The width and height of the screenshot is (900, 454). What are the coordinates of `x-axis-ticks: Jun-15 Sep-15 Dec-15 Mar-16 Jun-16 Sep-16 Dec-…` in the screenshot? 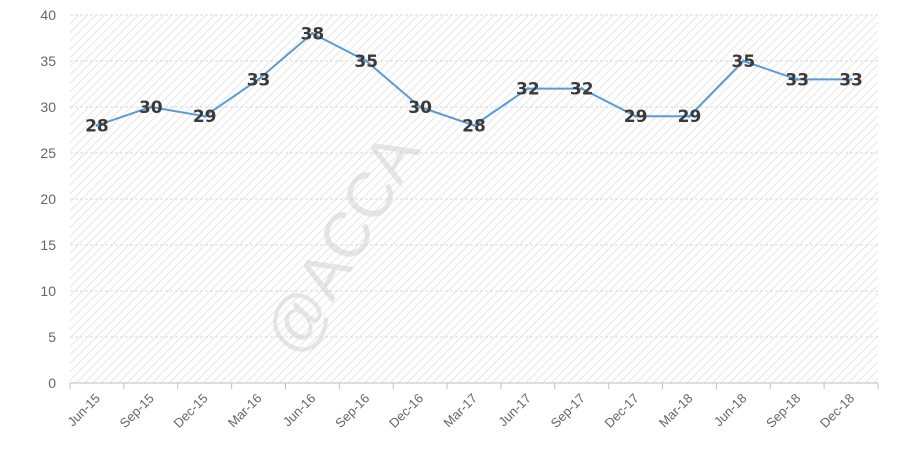 It's located at (460, 411).